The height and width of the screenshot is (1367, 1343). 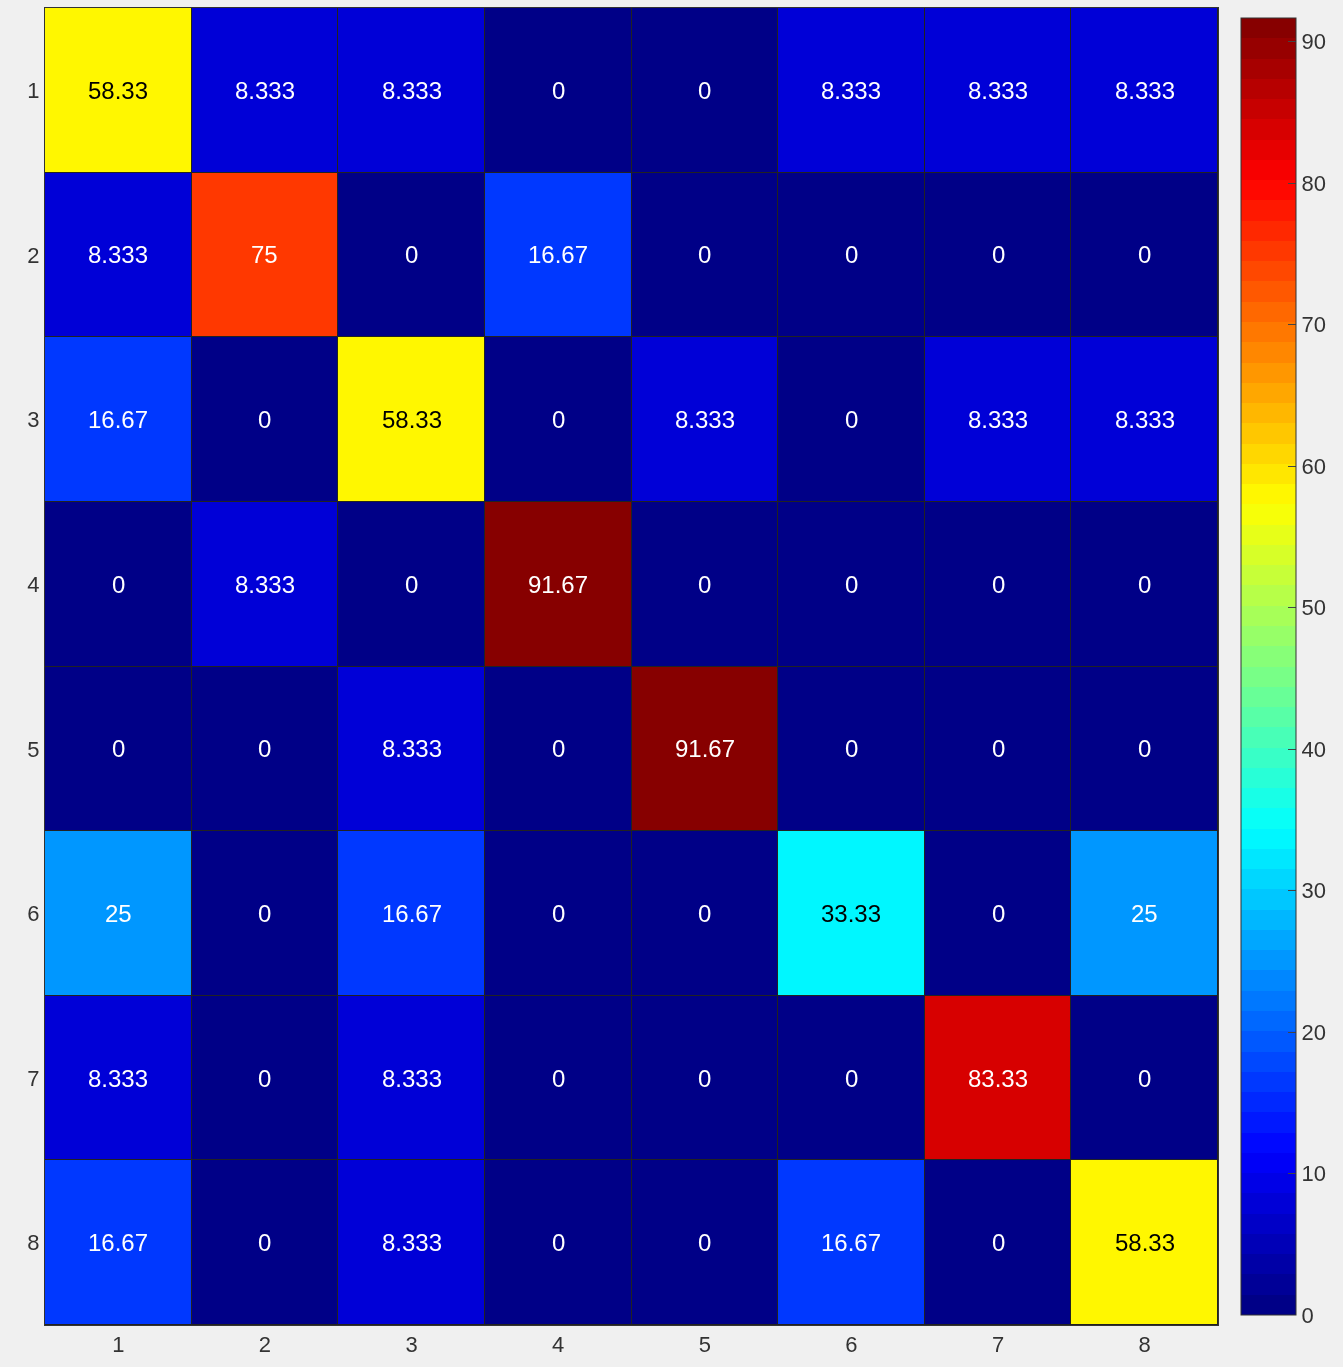 What do you see at coordinates (1313, 608) in the screenshot?
I see `color-bar-label: 50` at bounding box center [1313, 608].